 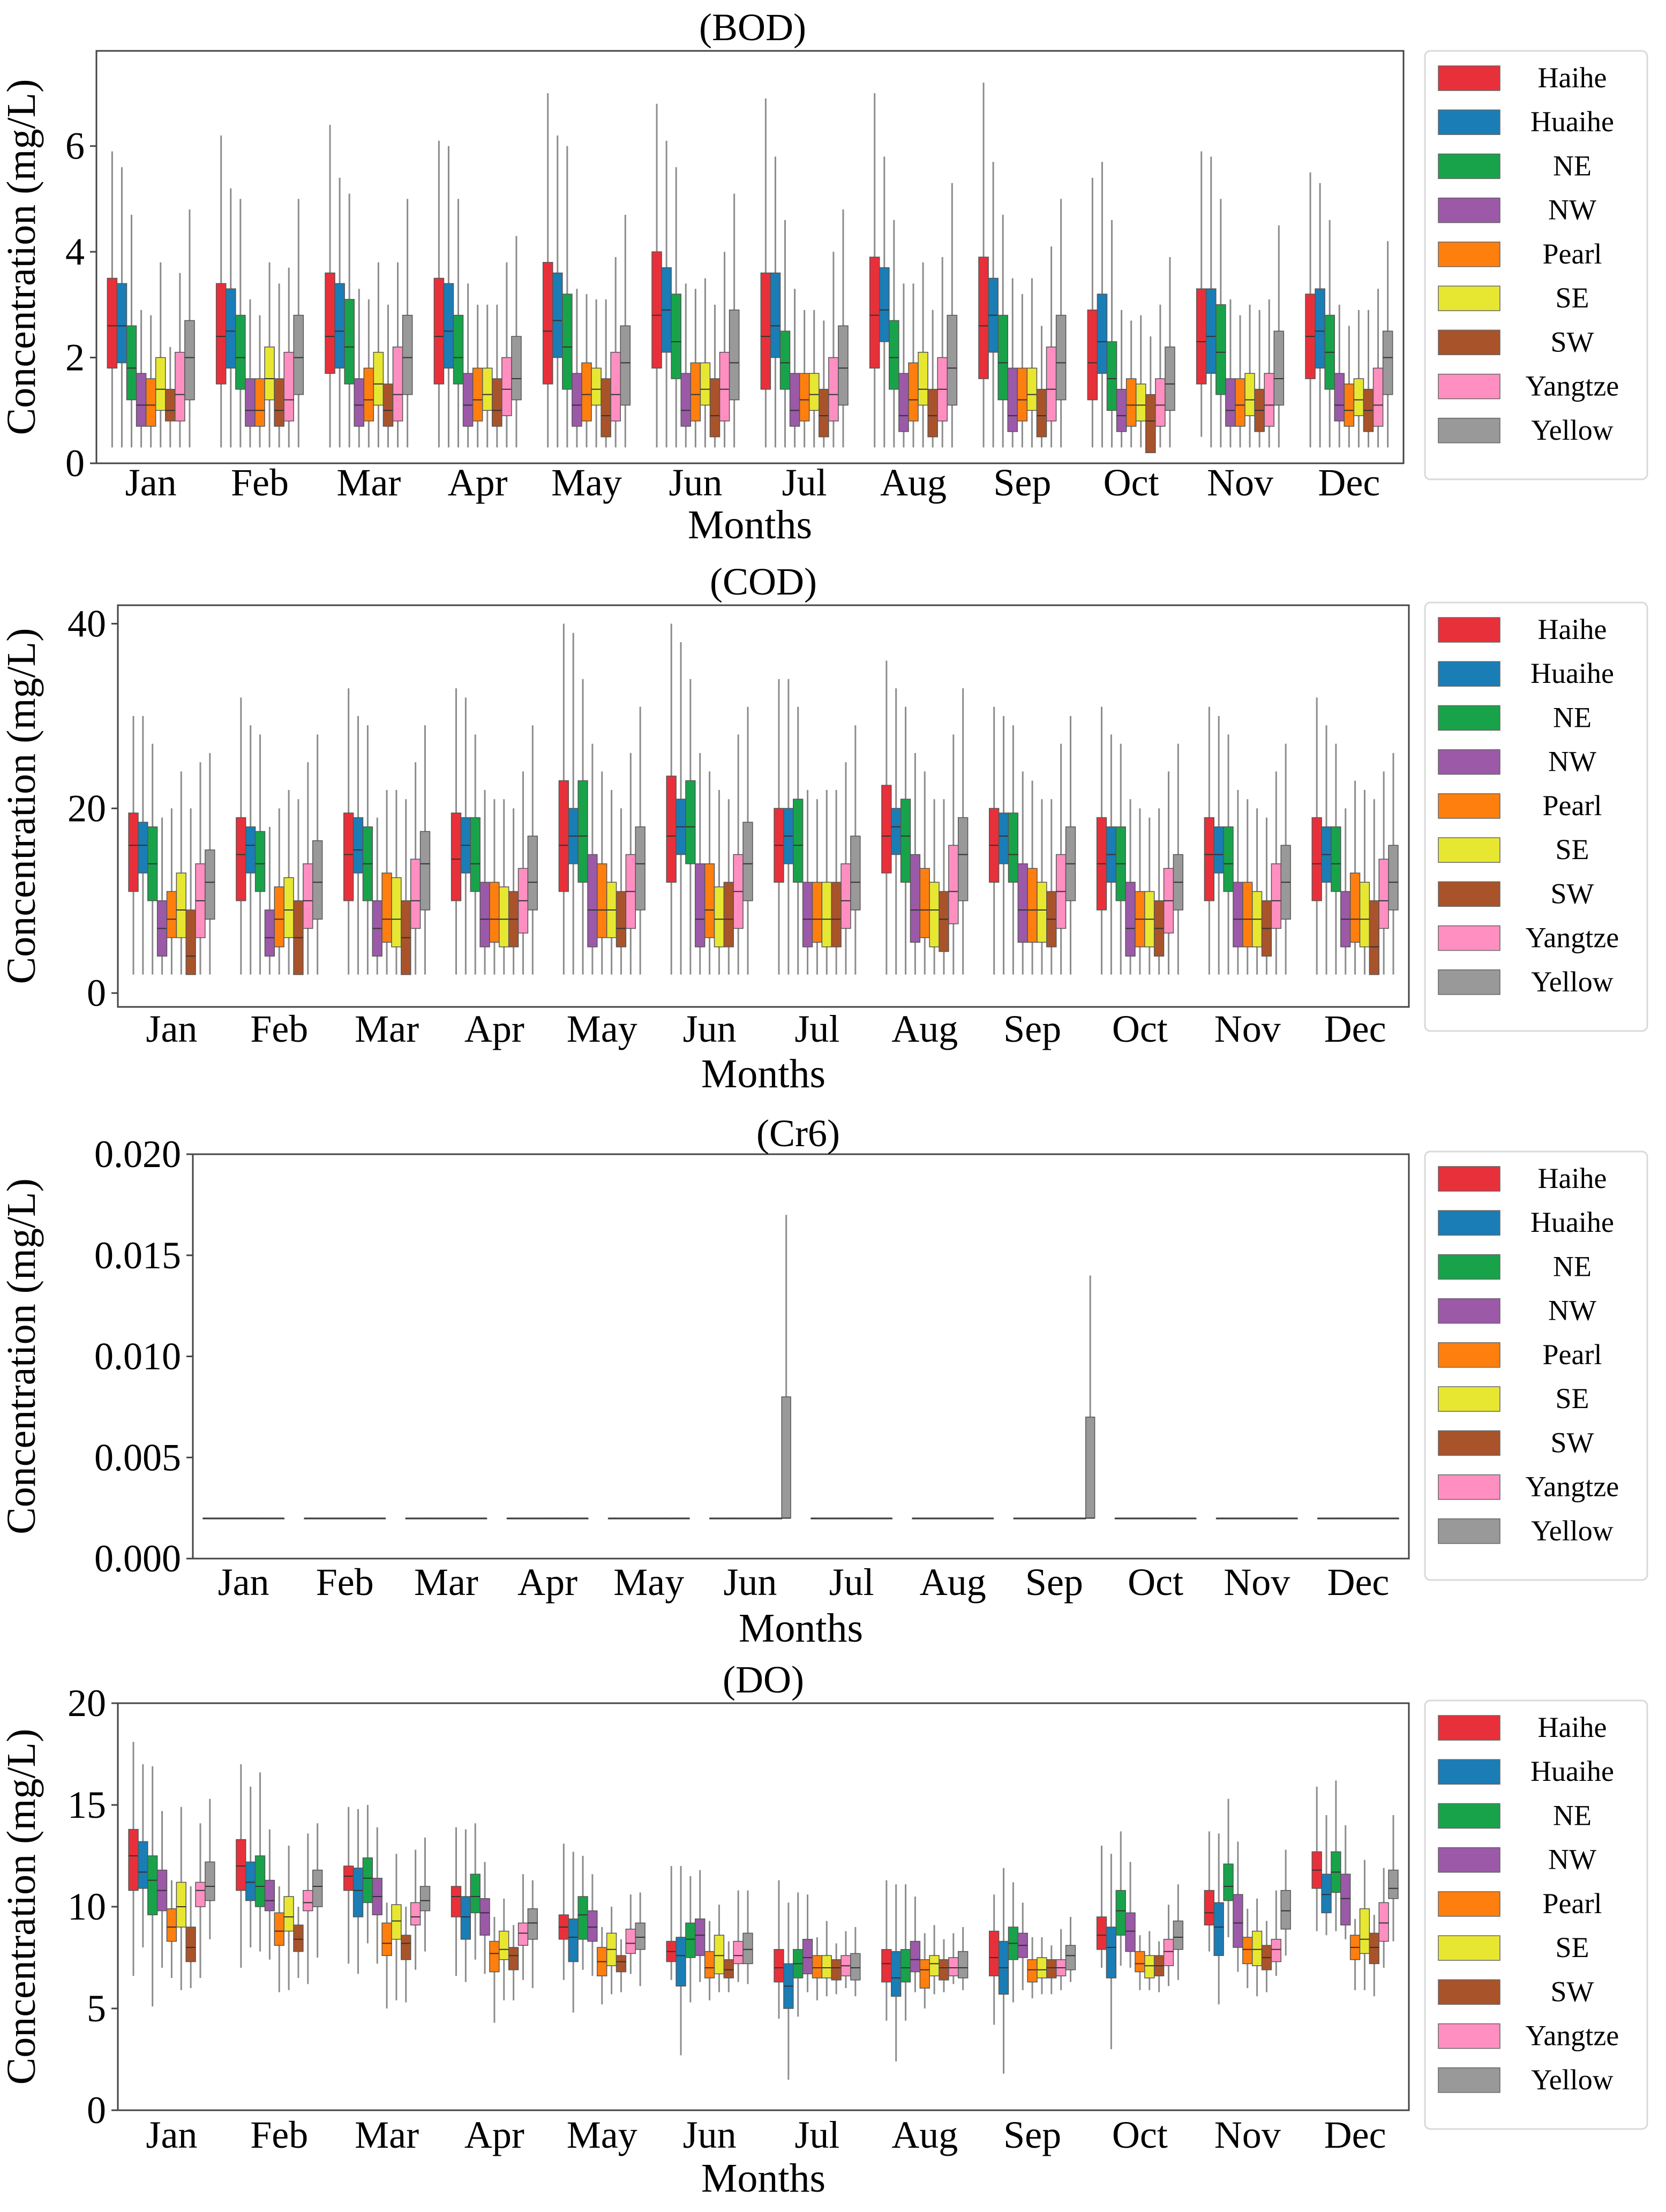 I want to click on box-huaihe-feb, so click(x=250, y=850).